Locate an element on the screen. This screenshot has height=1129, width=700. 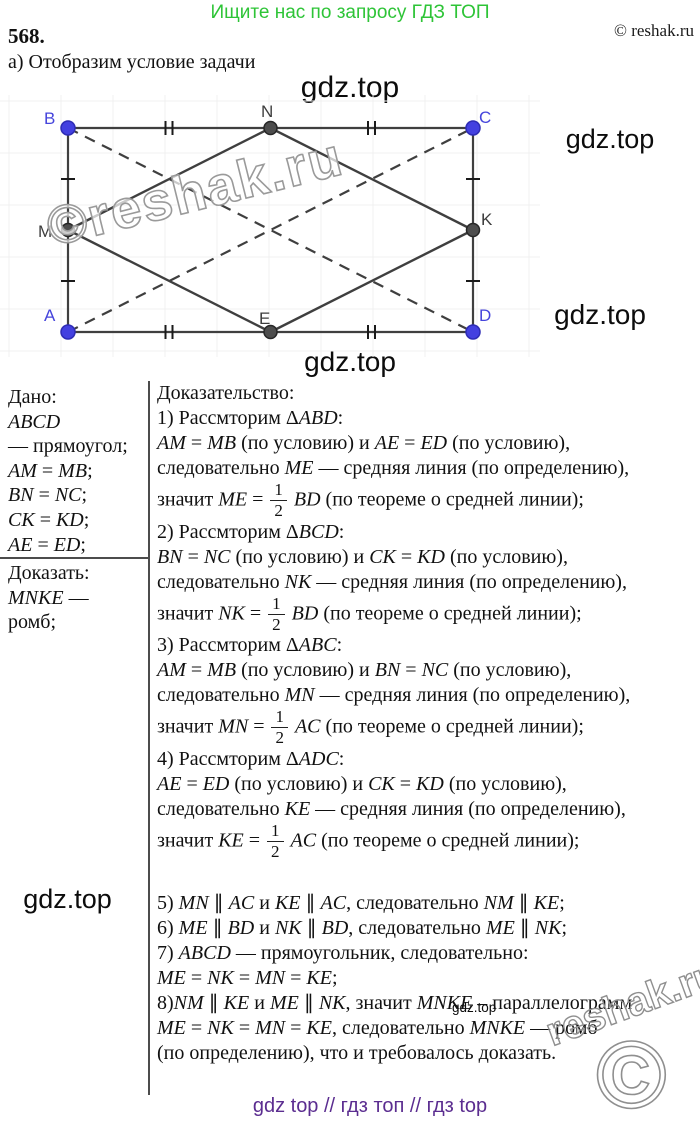
tick-marks is located at coordinates (270, 230).